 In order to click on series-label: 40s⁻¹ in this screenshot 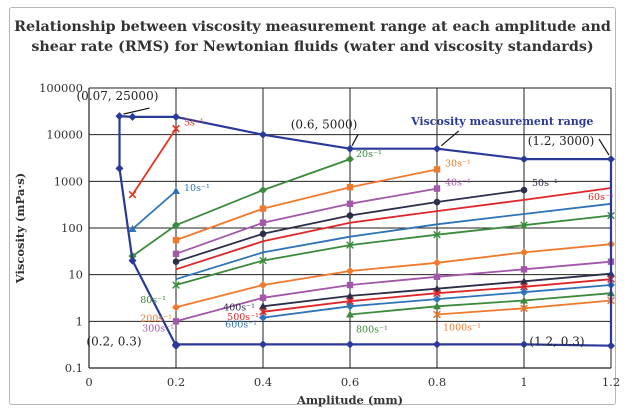, I will do `click(458, 183)`.